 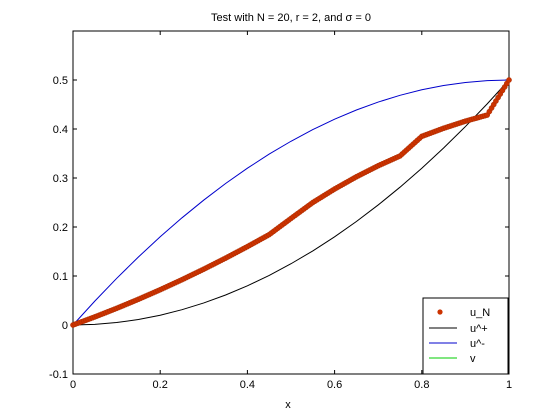 What do you see at coordinates (60, 277) in the screenshot?
I see `y-tick-label: 0.1` at bounding box center [60, 277].